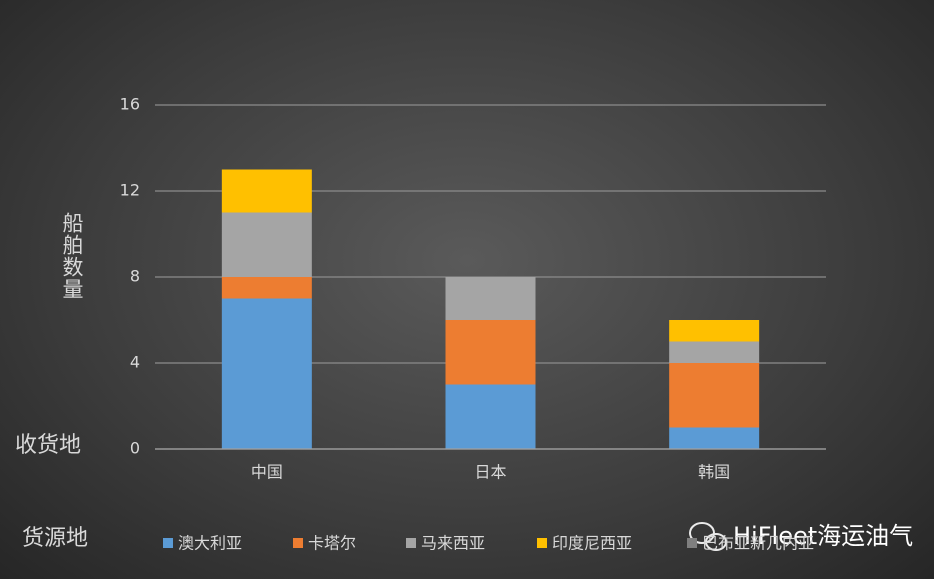  What do you see at coordinates (453, 543) in the screenshot?
I see `legend-label: 马来西亚` at bounding box center [453, 543].